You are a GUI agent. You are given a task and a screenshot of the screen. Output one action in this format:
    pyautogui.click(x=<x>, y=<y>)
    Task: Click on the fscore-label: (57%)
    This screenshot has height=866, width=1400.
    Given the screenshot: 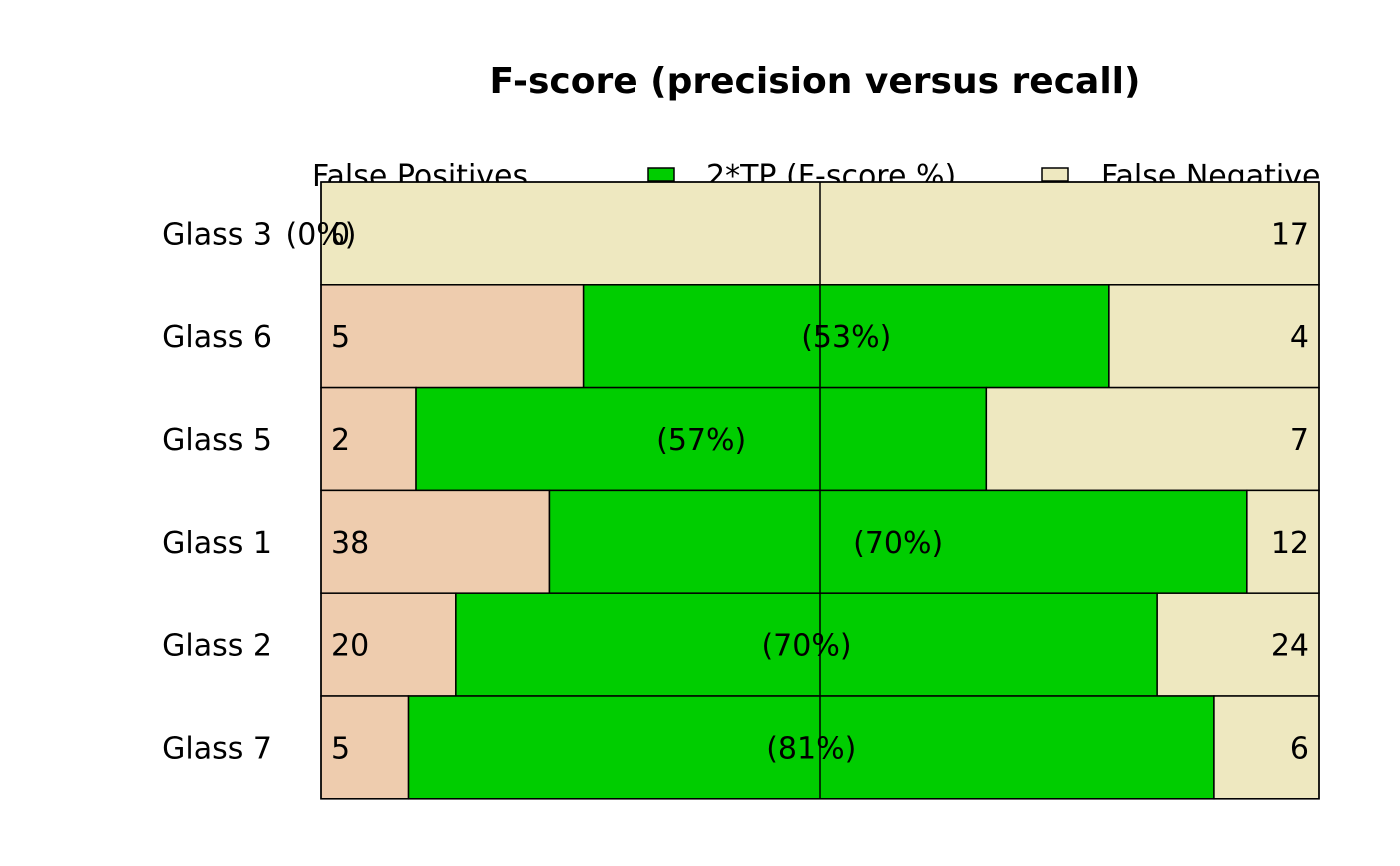 What is the action you would take?
    pyautogui.click(x=701, y=440)
    